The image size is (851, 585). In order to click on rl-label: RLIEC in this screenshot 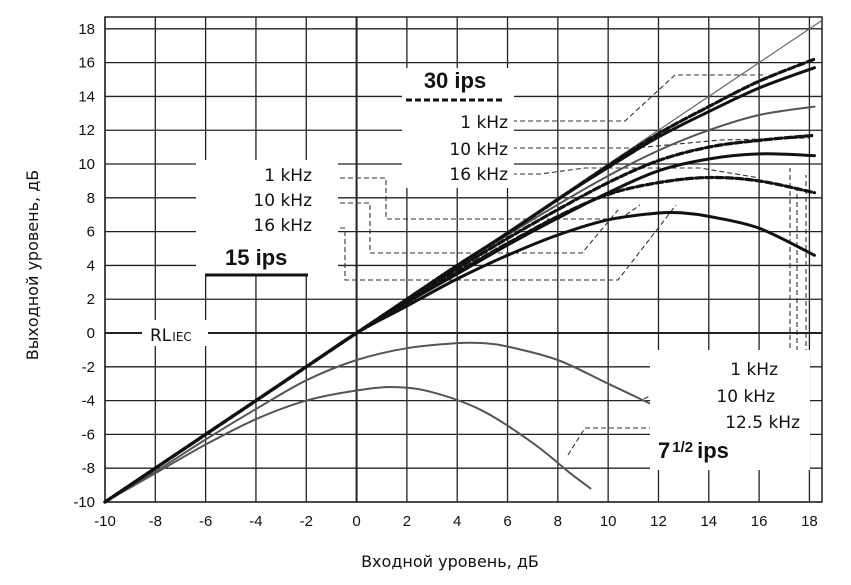, I will do `click(171, 336)`.